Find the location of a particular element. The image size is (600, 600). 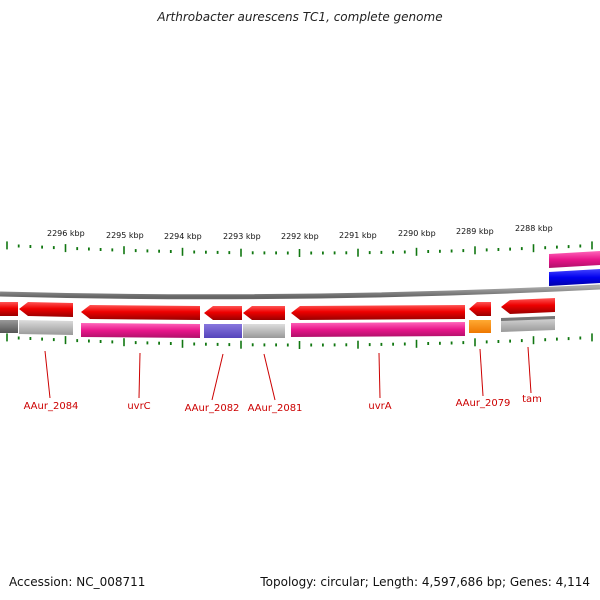

leader-tam is located at coordinates (529, 370).